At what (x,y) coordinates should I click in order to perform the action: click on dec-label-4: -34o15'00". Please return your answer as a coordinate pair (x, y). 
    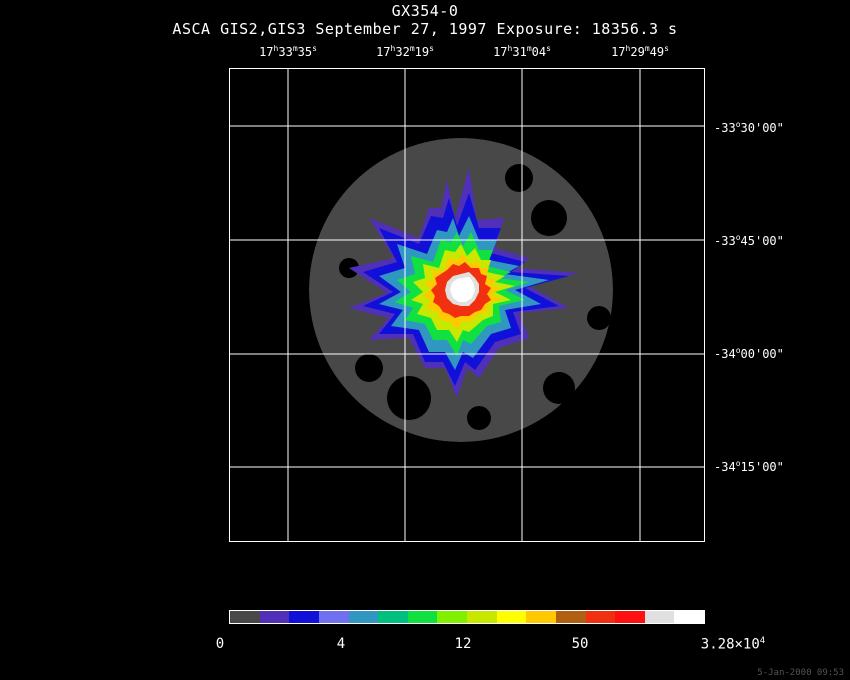
    Looking at the image, I should click on (749, 466).